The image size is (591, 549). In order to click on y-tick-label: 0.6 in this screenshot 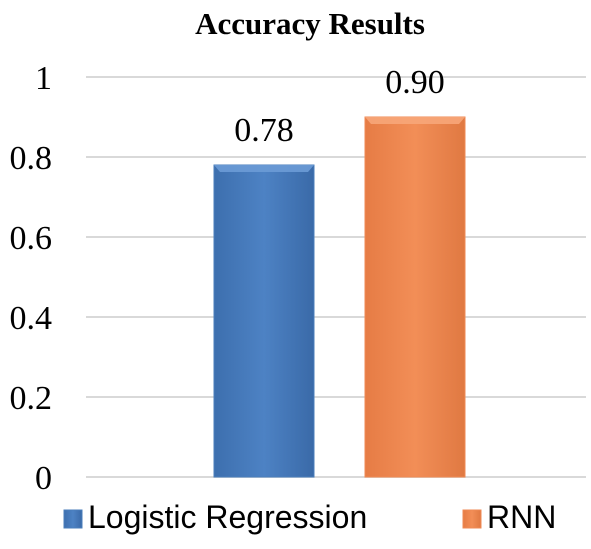, I will do `click(31, 238)`.